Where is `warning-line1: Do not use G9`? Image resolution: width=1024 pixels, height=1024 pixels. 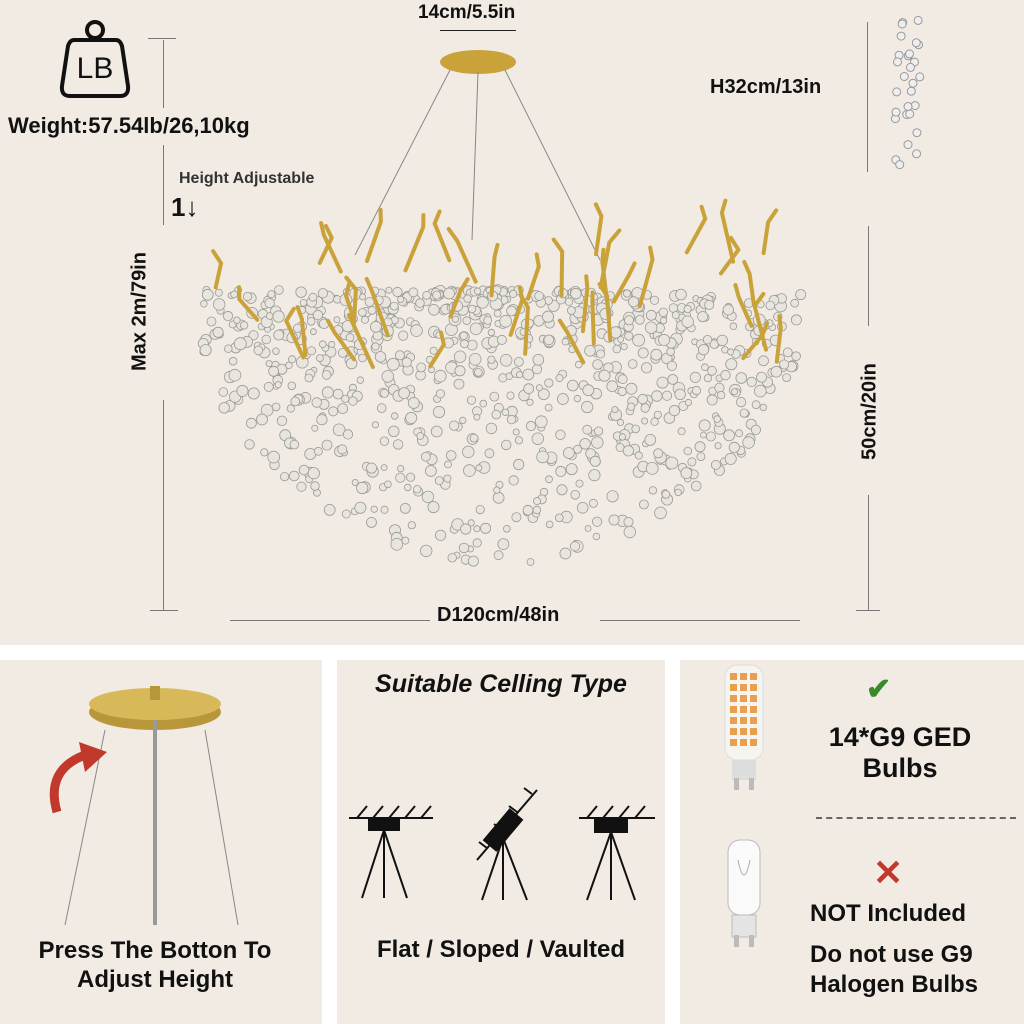 warning-line1: Do not use G9 is located at coordinates (891, 954).